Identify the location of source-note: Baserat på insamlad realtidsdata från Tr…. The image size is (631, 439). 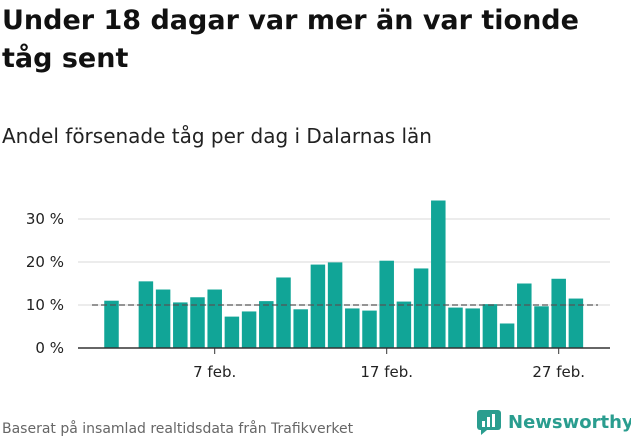
(178, 429).